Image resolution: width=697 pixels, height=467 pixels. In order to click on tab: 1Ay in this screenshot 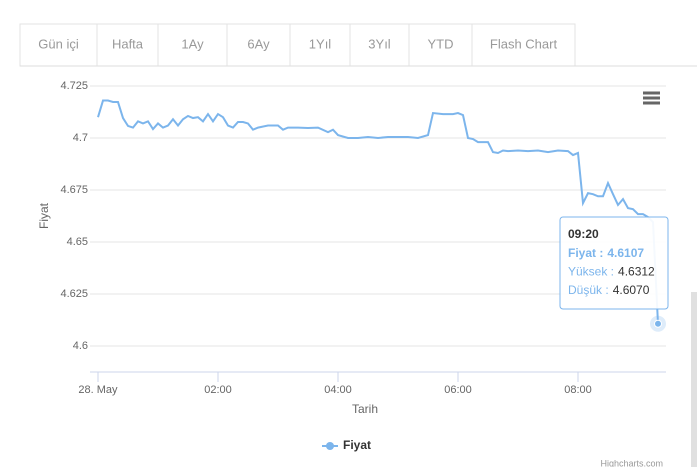, I will do `click(192, 43)`.